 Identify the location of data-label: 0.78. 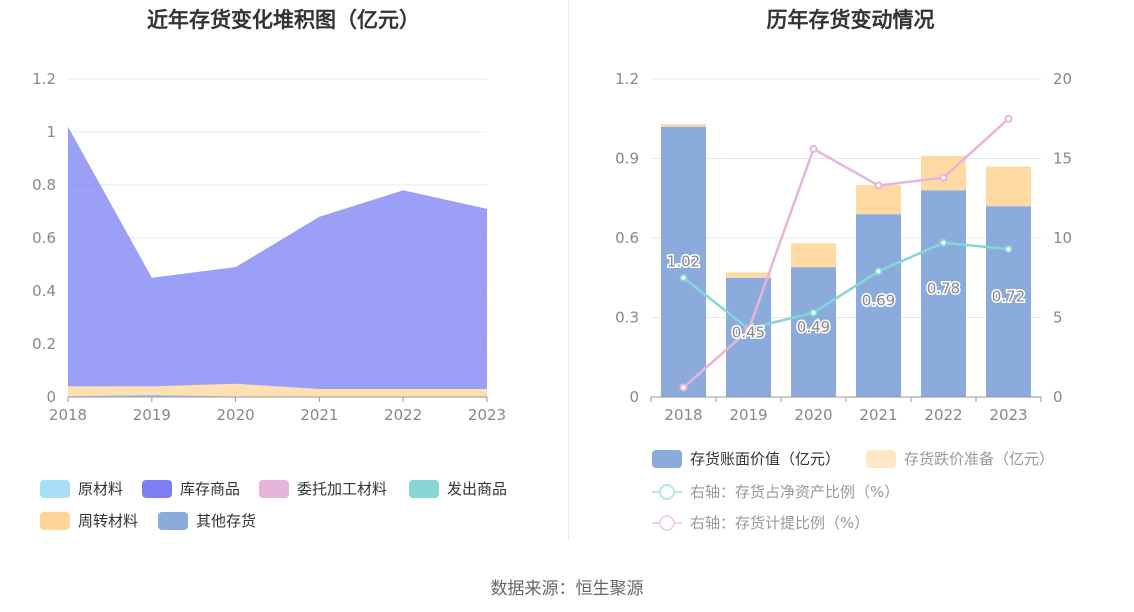
(943, 289).